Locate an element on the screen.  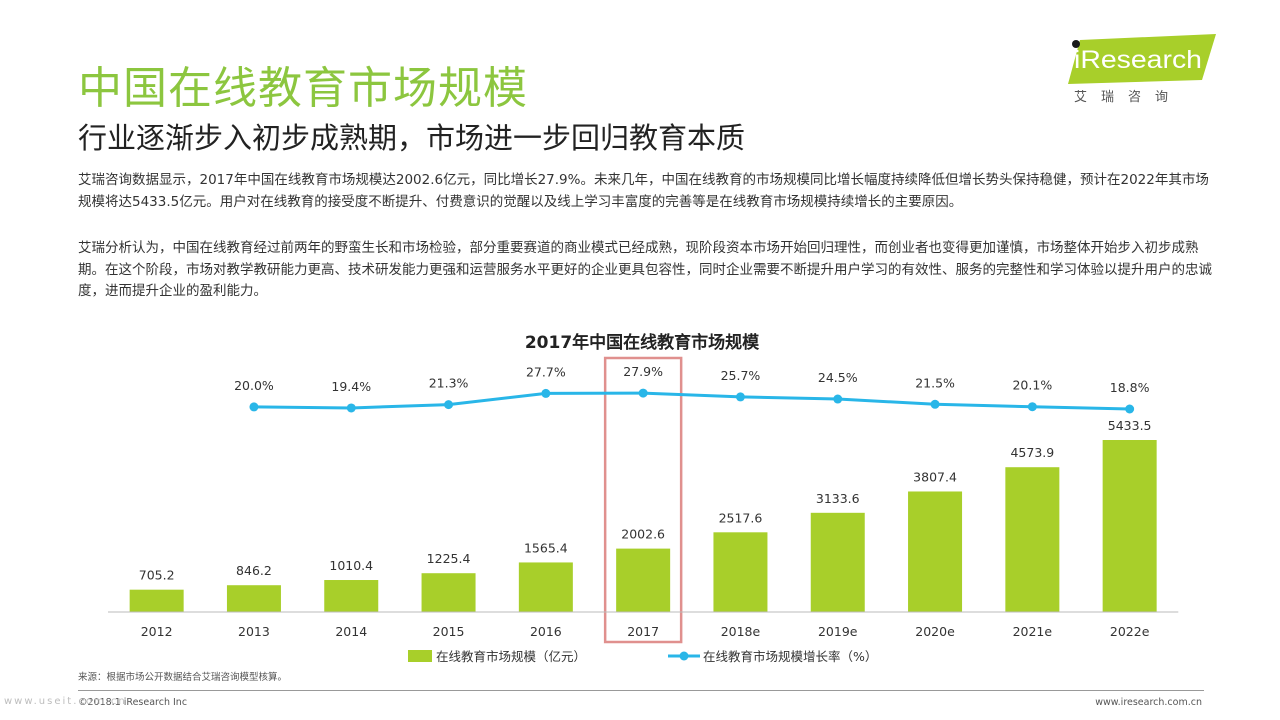
x-tick-label: 2022e is located at coordinates (1130, 631).